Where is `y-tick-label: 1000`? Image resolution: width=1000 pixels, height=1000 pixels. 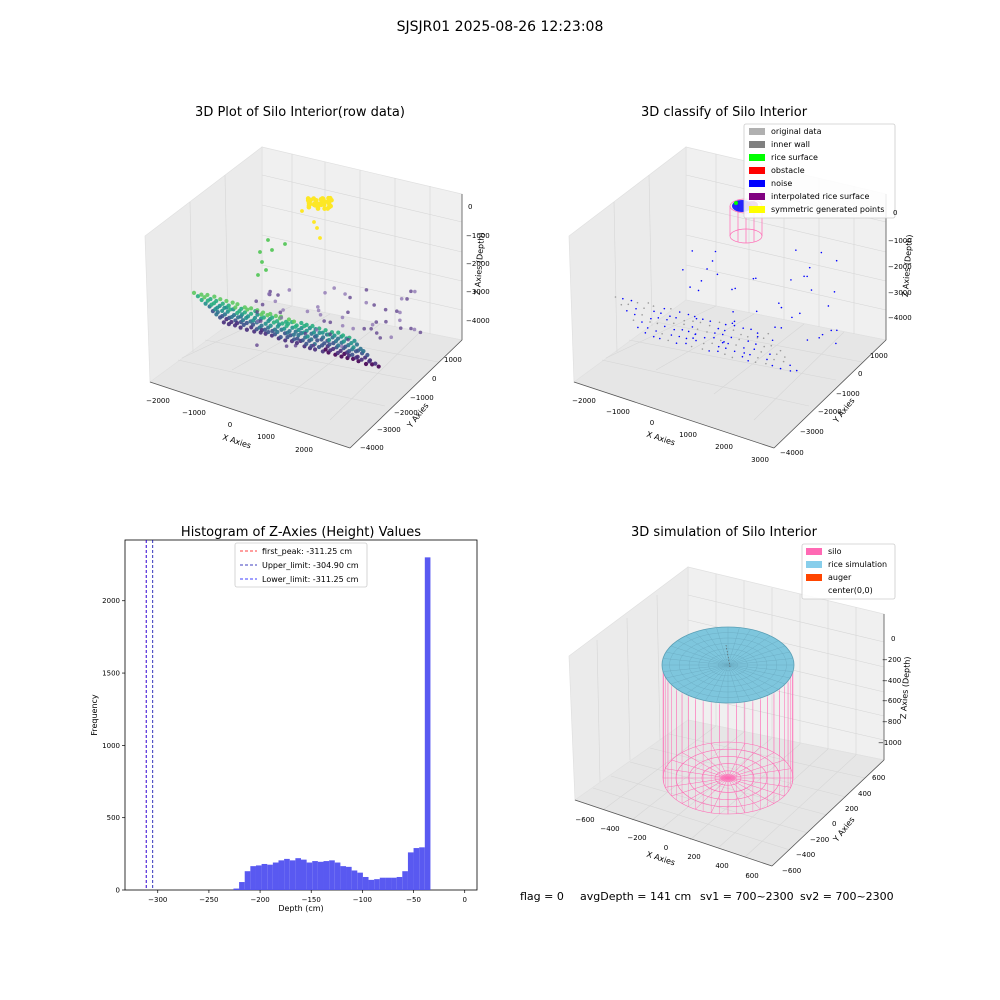
y-tick-label: 1000 is located at coordinates (111, 746).